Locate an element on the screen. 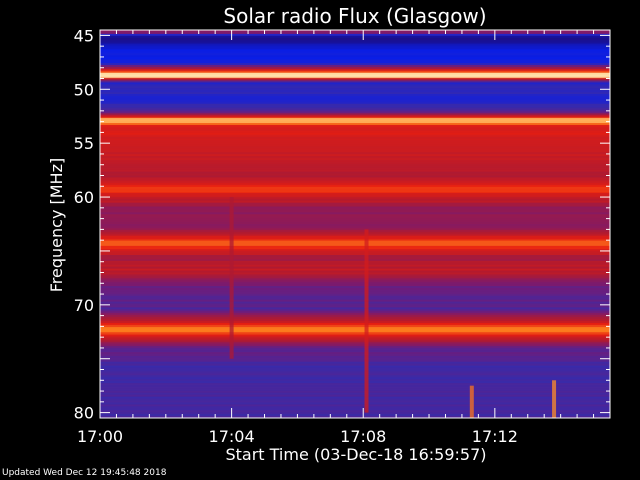 The image size is (640, 480). y-tick-label: 45 is located at coordinates (84, 35).